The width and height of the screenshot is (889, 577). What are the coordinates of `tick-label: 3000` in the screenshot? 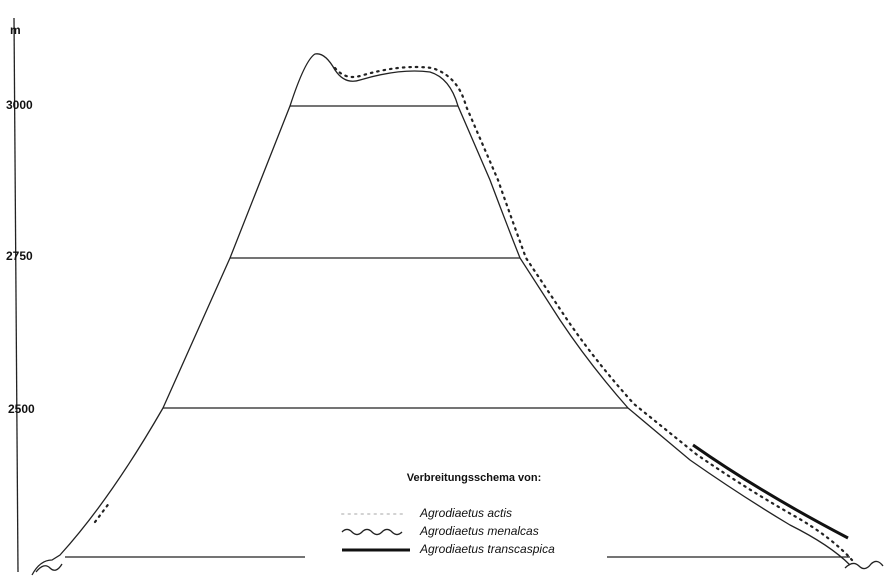 It's located at (19, 105).